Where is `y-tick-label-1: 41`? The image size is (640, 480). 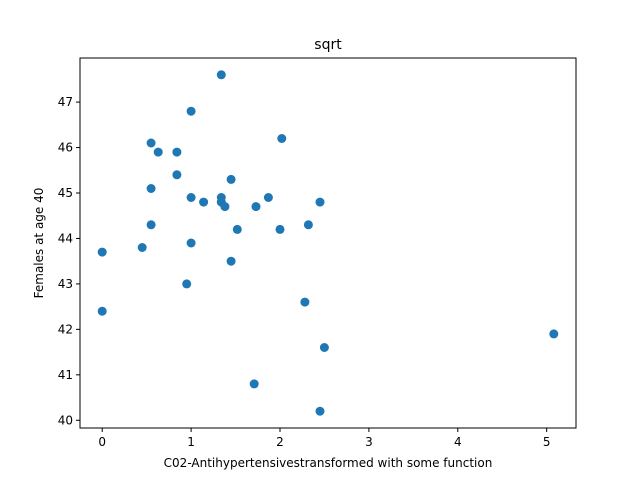 y-tick-label-1: 41 is located at coordinates (65, 375).